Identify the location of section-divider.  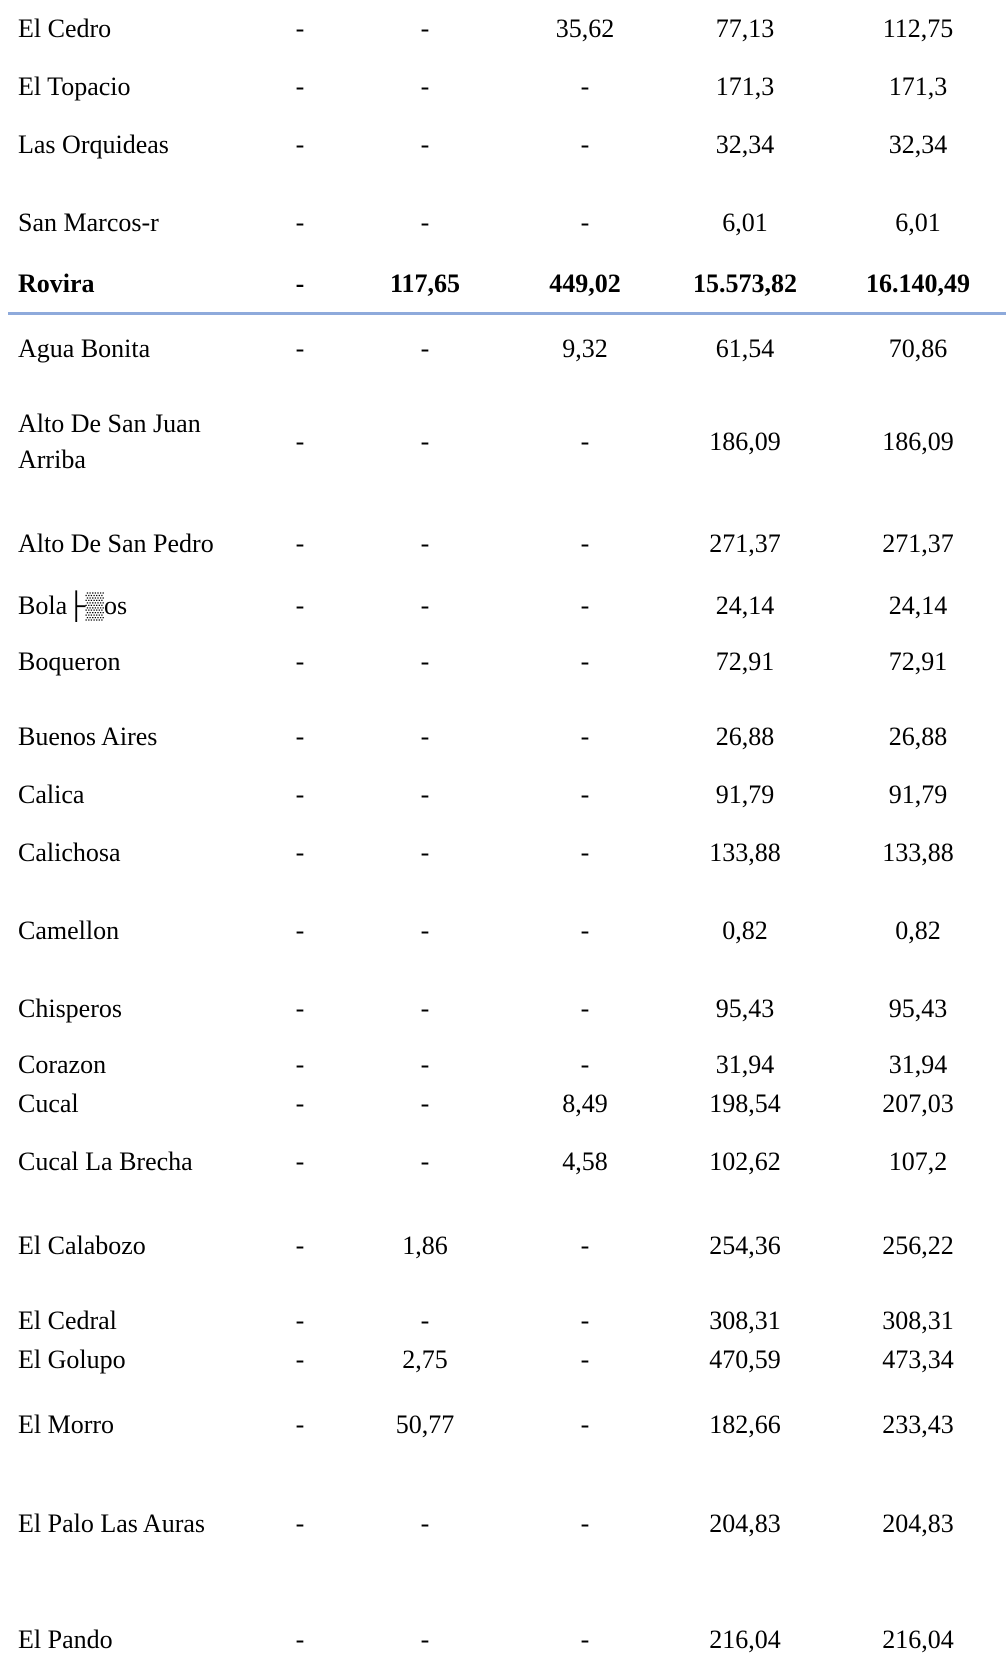
(507, 313).